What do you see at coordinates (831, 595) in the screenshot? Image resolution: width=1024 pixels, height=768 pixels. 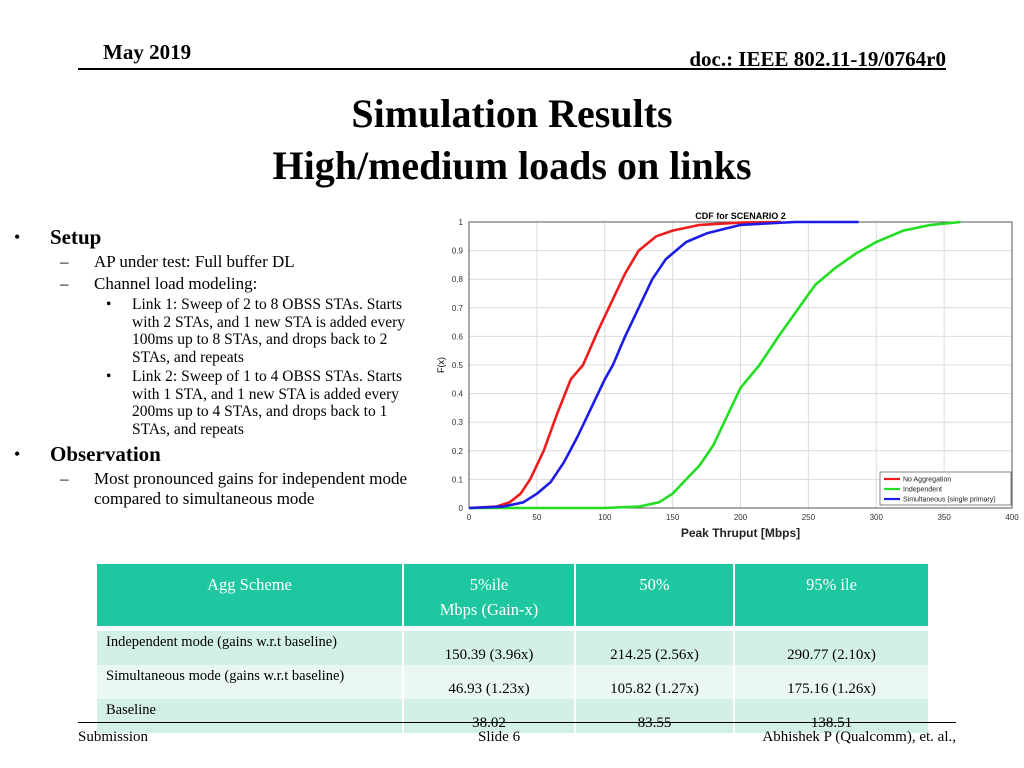 I see `header-95pct: 95% ile` at bounding box center [831, 595].